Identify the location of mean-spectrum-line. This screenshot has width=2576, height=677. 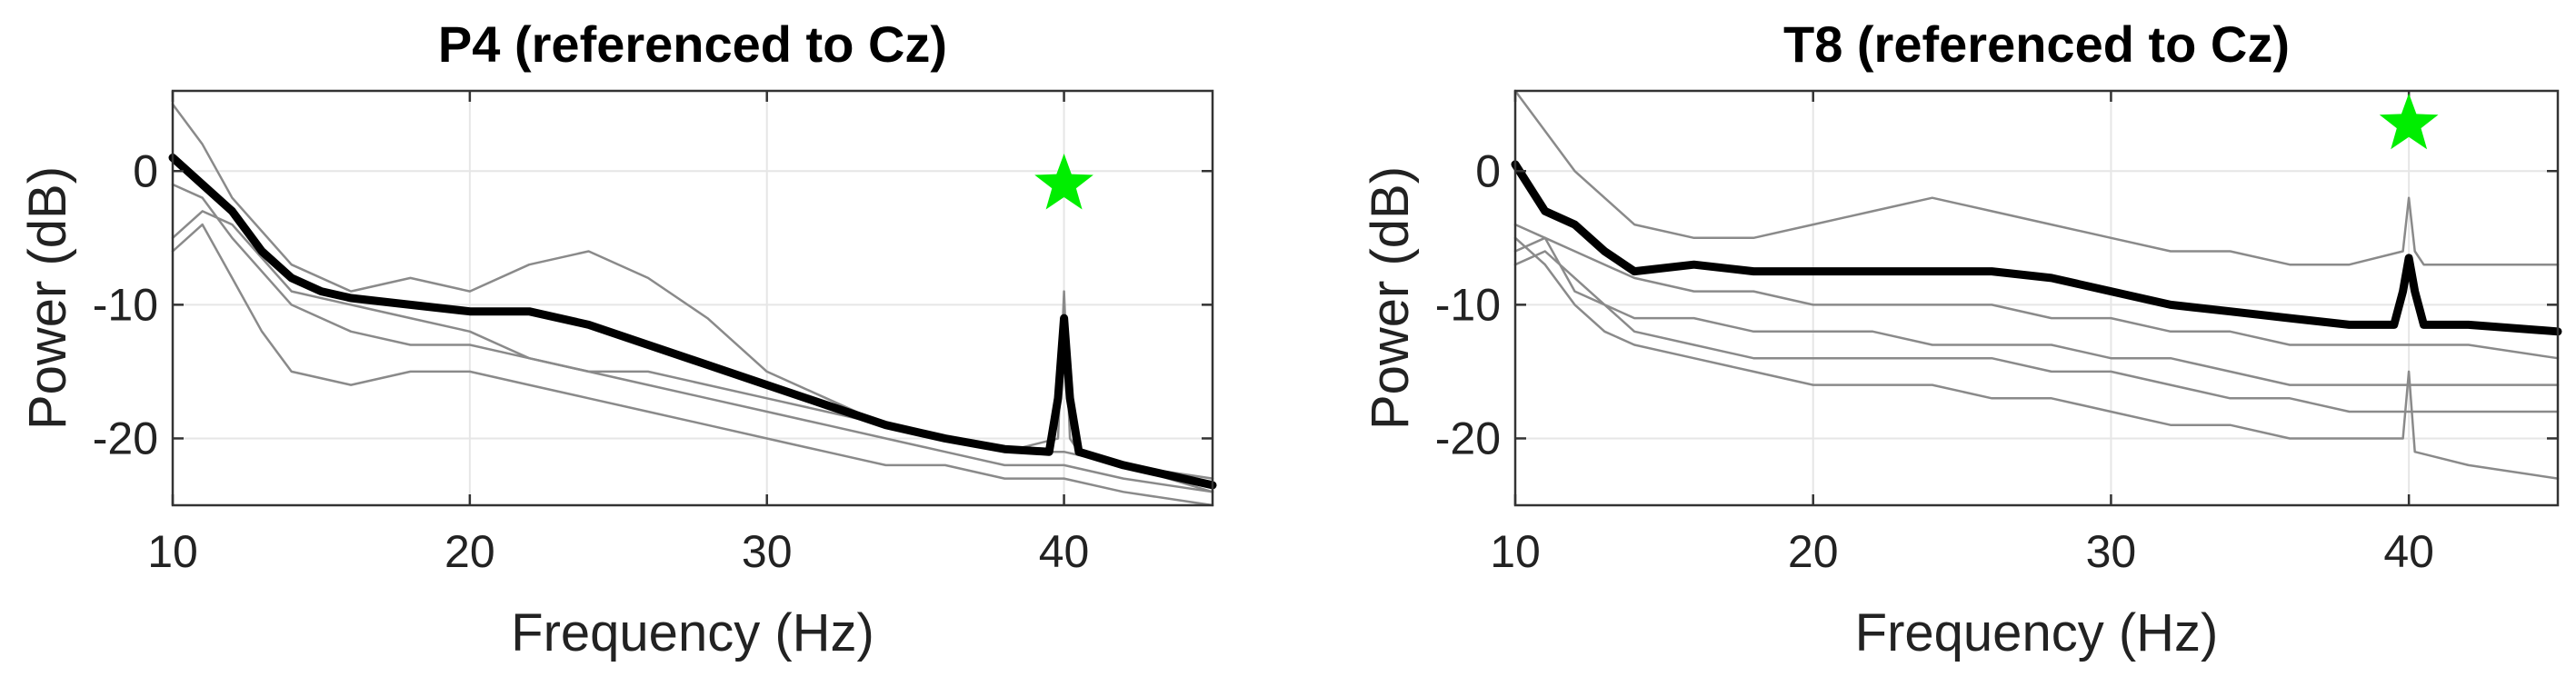
(2036, 248).